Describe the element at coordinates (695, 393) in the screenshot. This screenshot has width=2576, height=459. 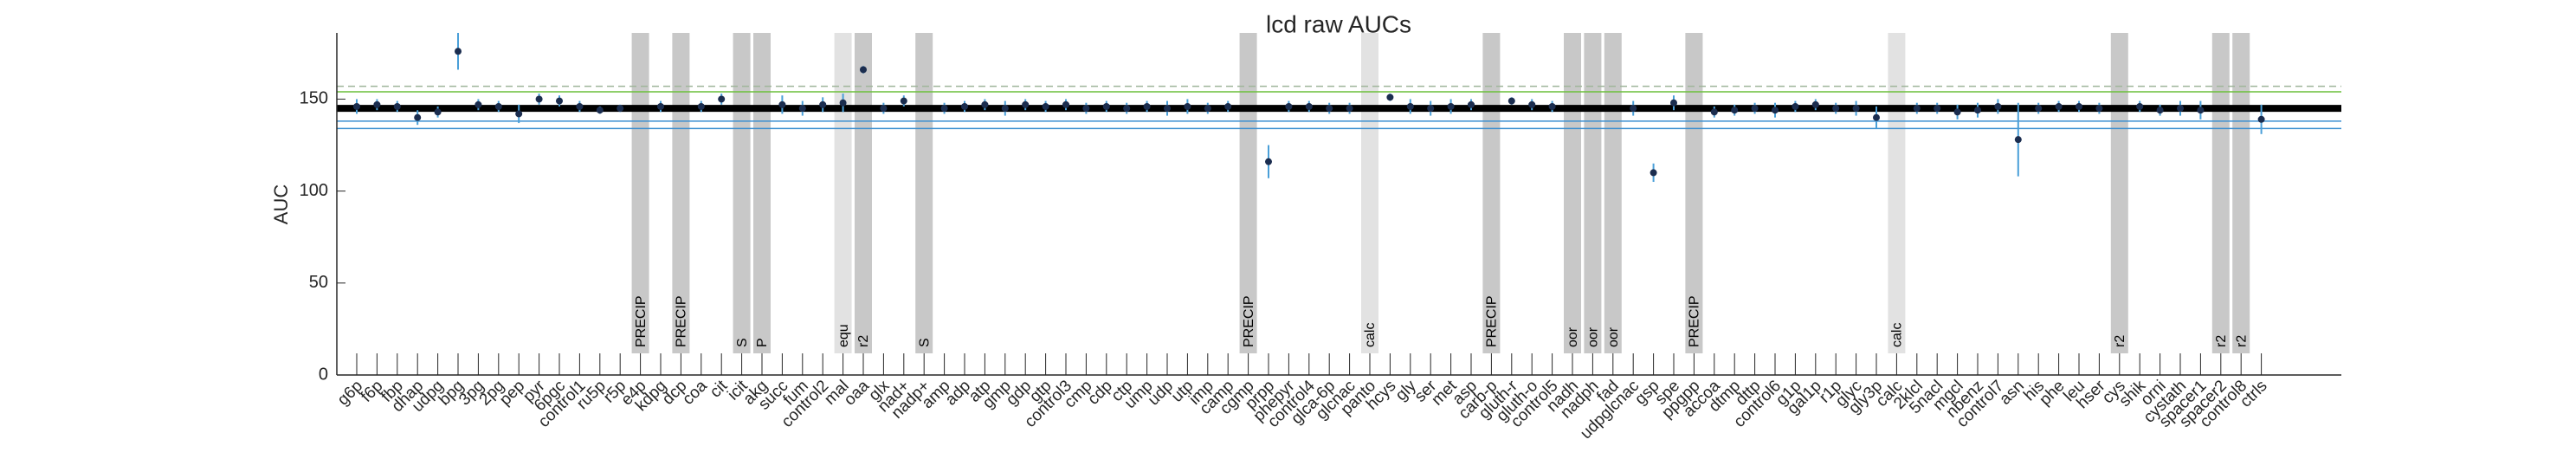
I see `x-tick-label: coa` at that location.